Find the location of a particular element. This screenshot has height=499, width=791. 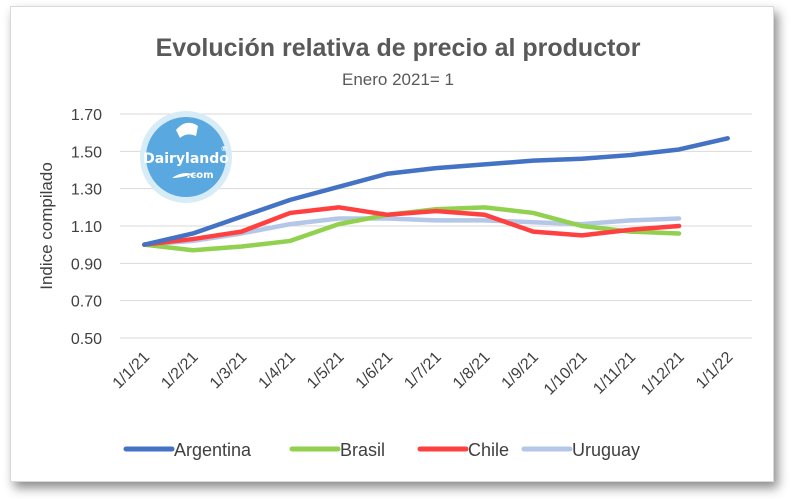

legend: Argentina Brasil Chile Uruguay is located at coordinates (381, 450).